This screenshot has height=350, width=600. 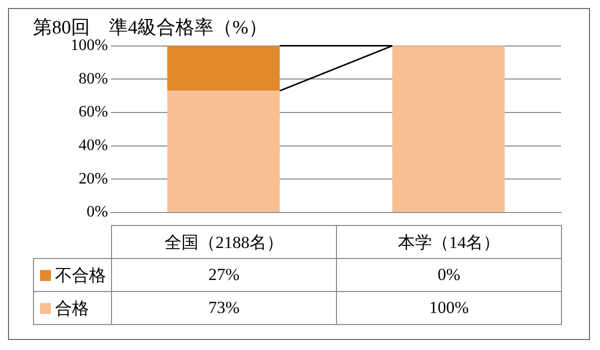 I want to click on y-tick-label: 100%, so click(x=89, y=45).